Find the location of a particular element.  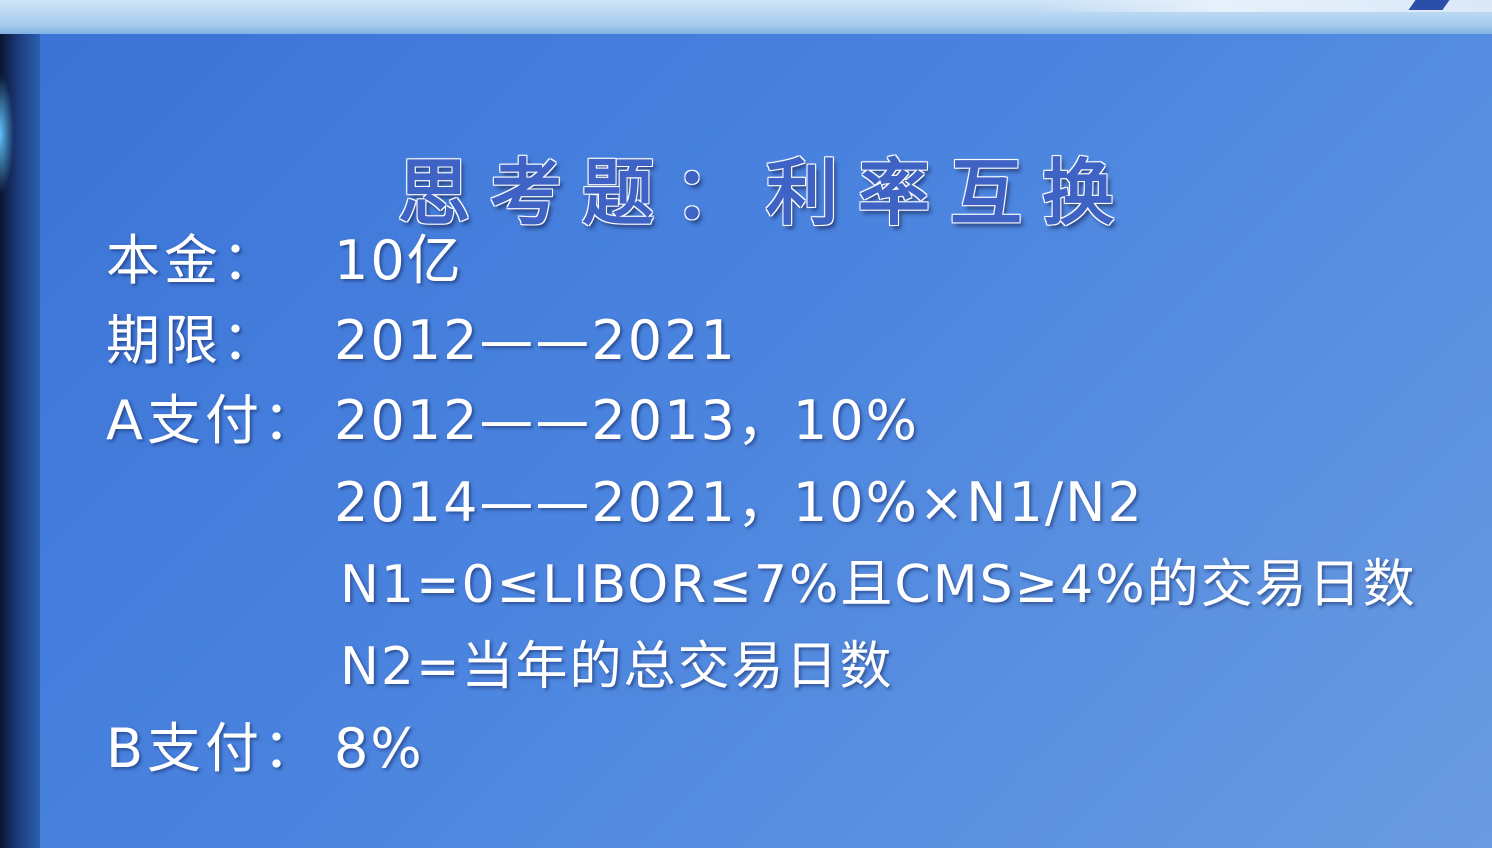

top-bar-accent is located at coordinates (1262, 6).